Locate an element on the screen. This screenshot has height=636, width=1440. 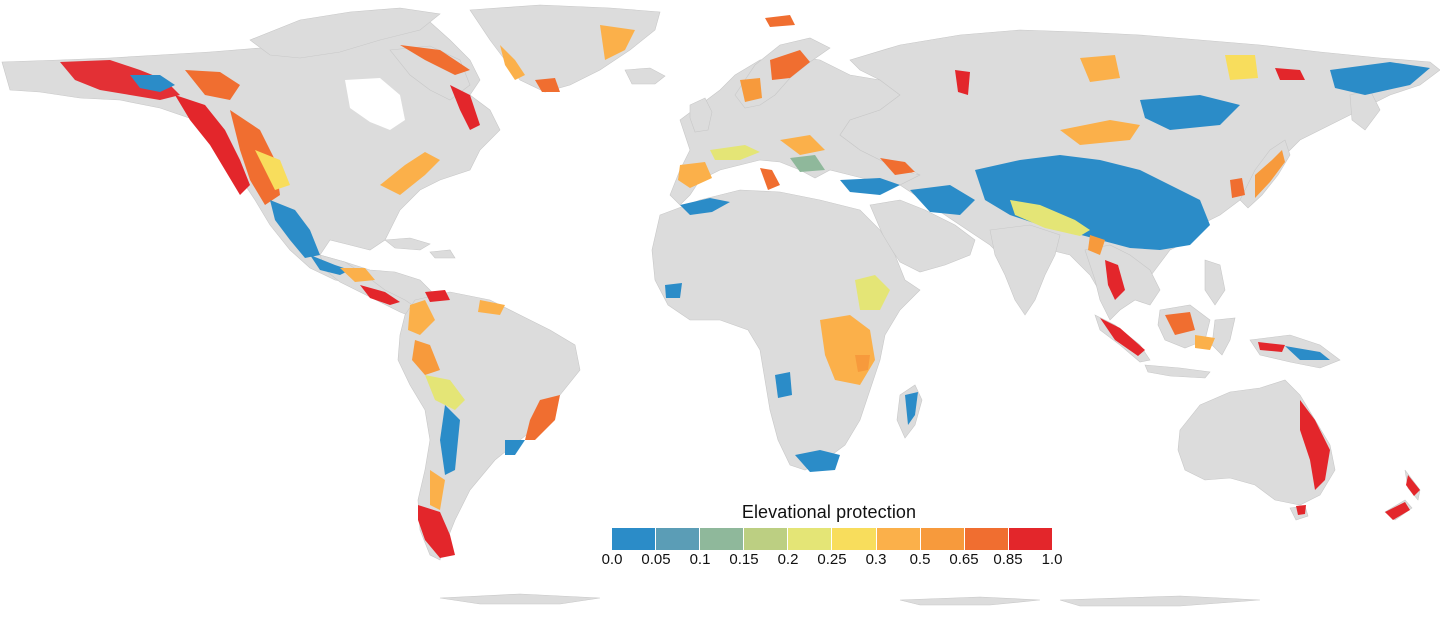
region-andes-north is located at coordinates (421, 317).